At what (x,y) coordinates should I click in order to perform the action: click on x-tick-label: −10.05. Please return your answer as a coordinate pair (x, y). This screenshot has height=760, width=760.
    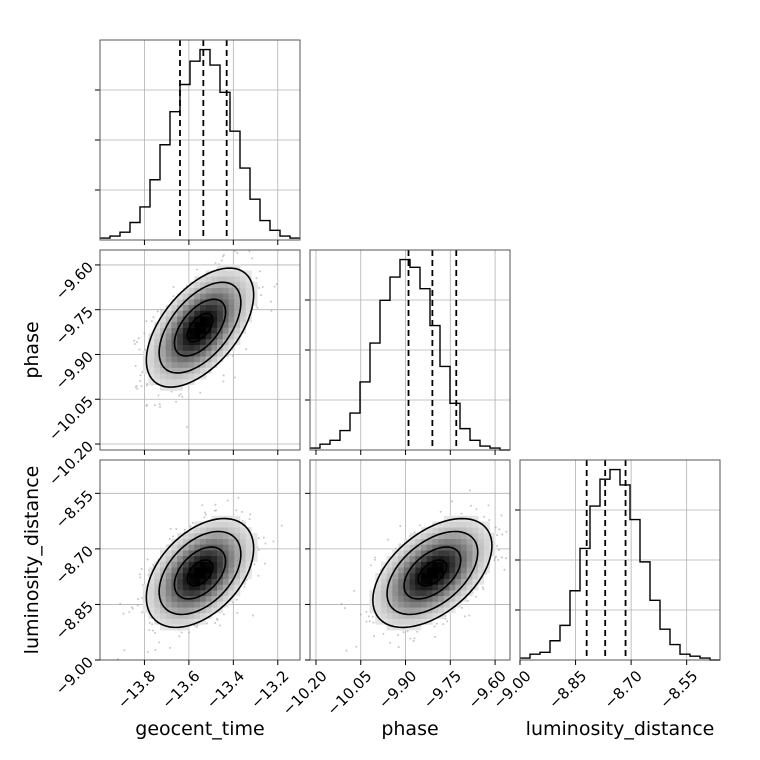
    Looking at the image, I should click on (350, 693).